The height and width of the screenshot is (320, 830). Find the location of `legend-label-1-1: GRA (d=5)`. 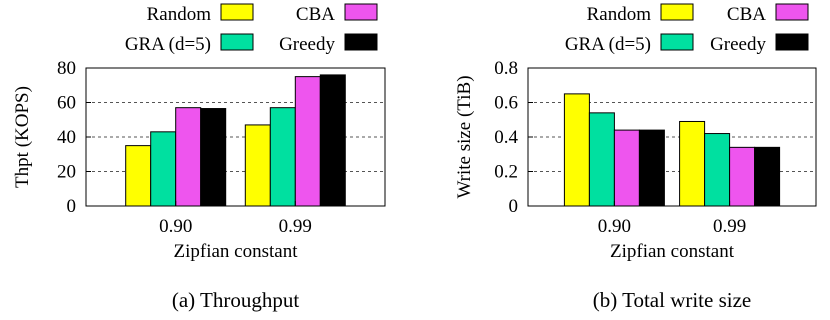

legend-label-1-1: GRA (d=5) is located at coordinates (608, 44).